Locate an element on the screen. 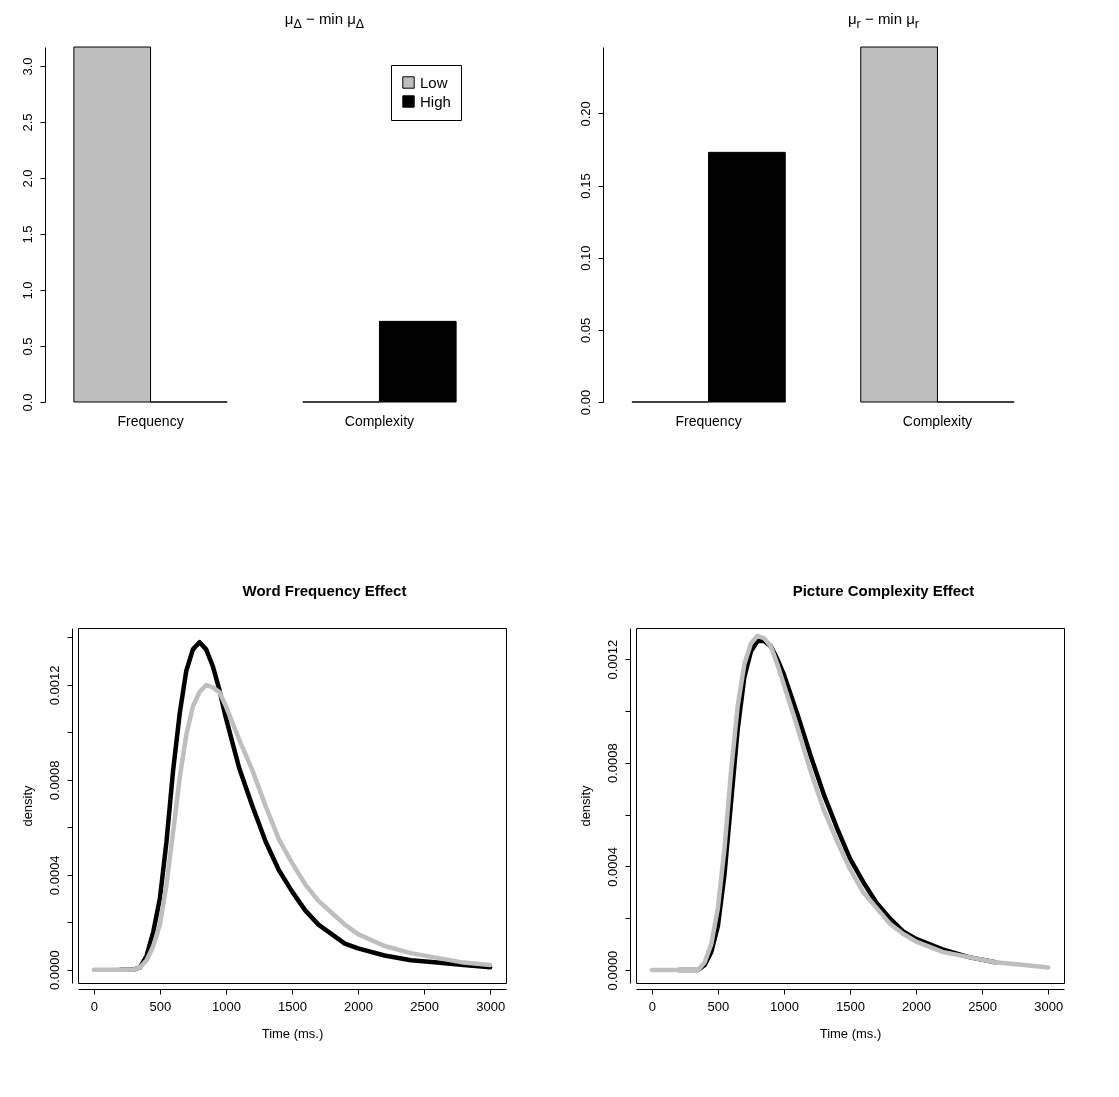  y-tick-label: 0.5 is located at coordinates (27, 346).